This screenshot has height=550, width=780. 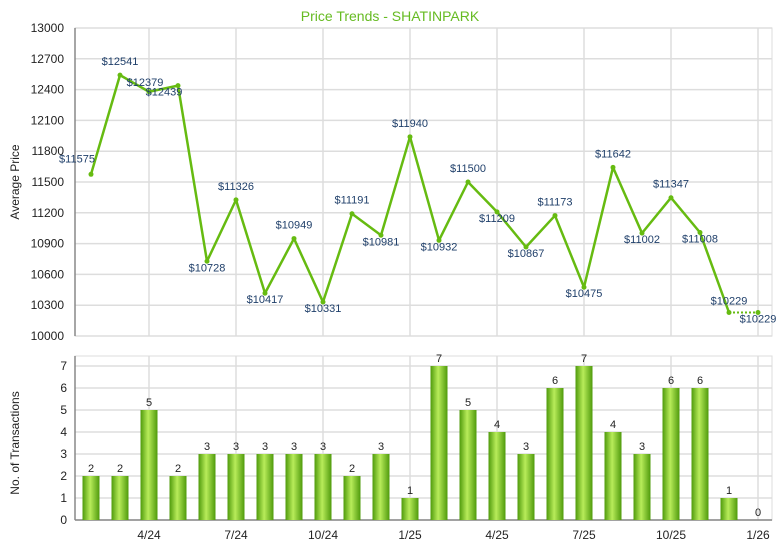 What do you see at coordinates (613, 425) in the screenshot?
I see `bar-data-label: 4` at bounding box center [613, 425].